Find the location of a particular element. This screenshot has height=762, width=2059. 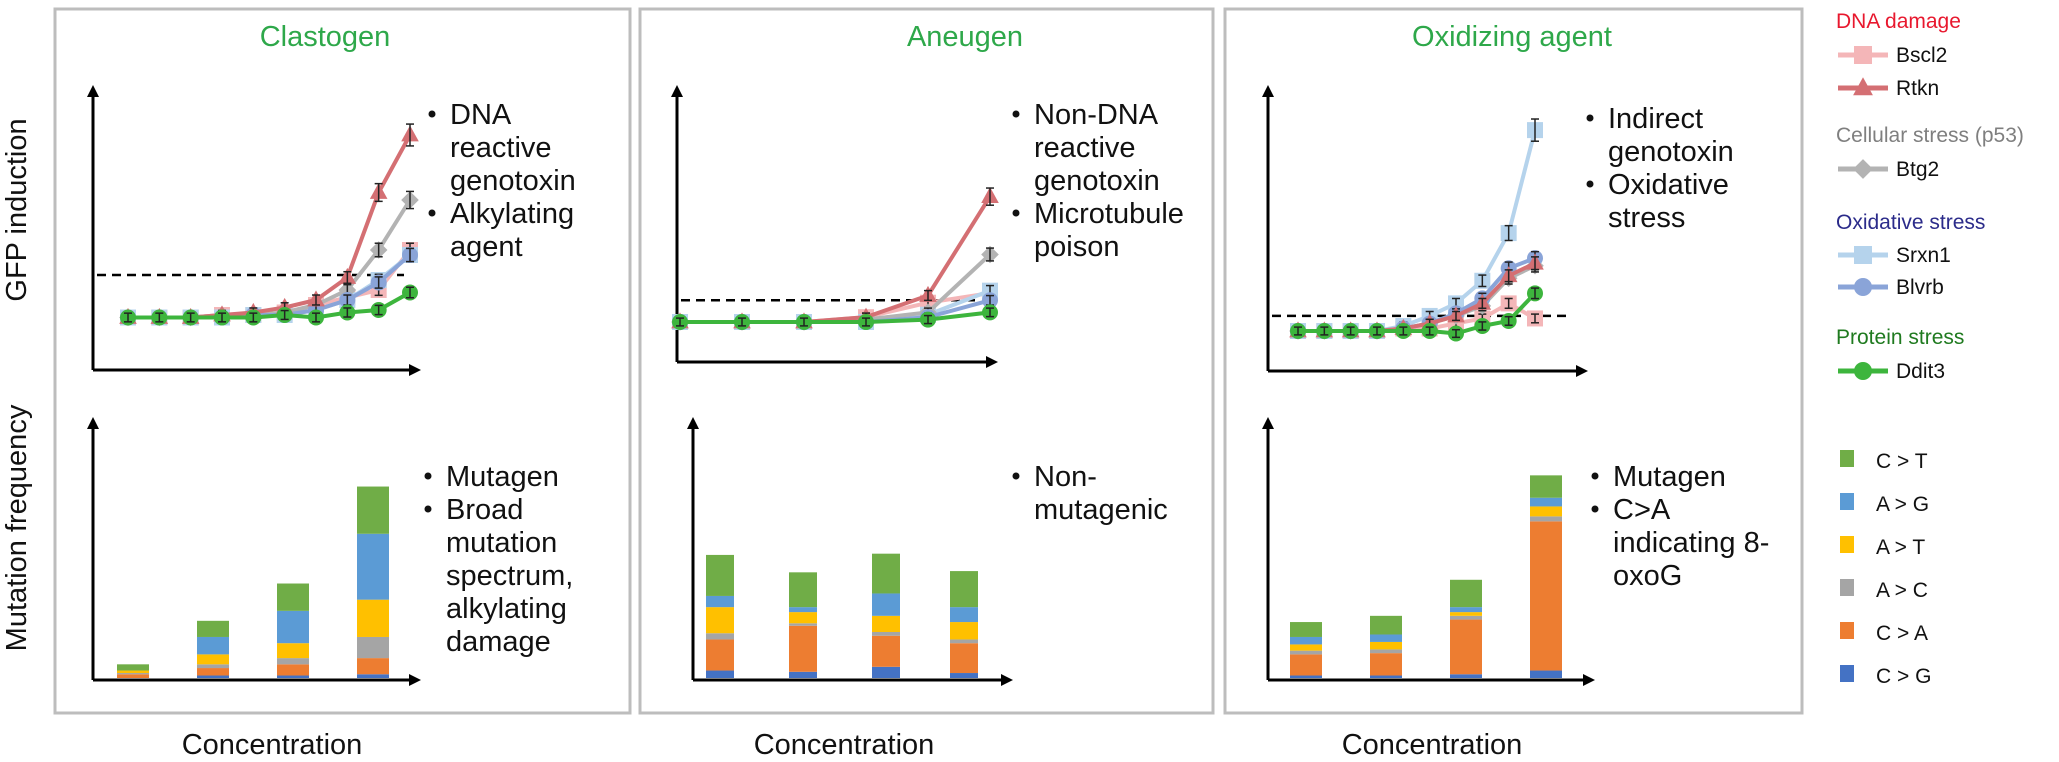

legend-mutation-label: A > C is located at coordinates (1902, 590).